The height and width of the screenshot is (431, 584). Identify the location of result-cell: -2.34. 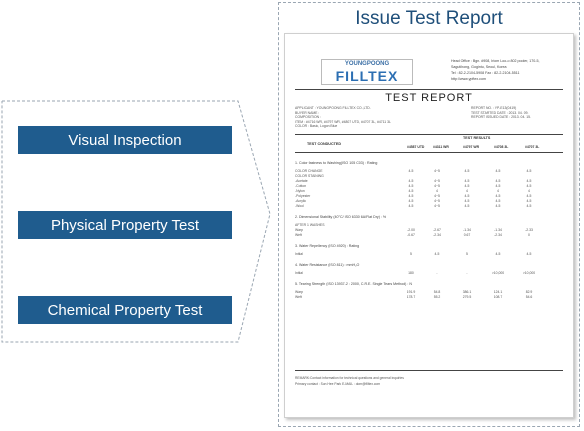
(437, 235).